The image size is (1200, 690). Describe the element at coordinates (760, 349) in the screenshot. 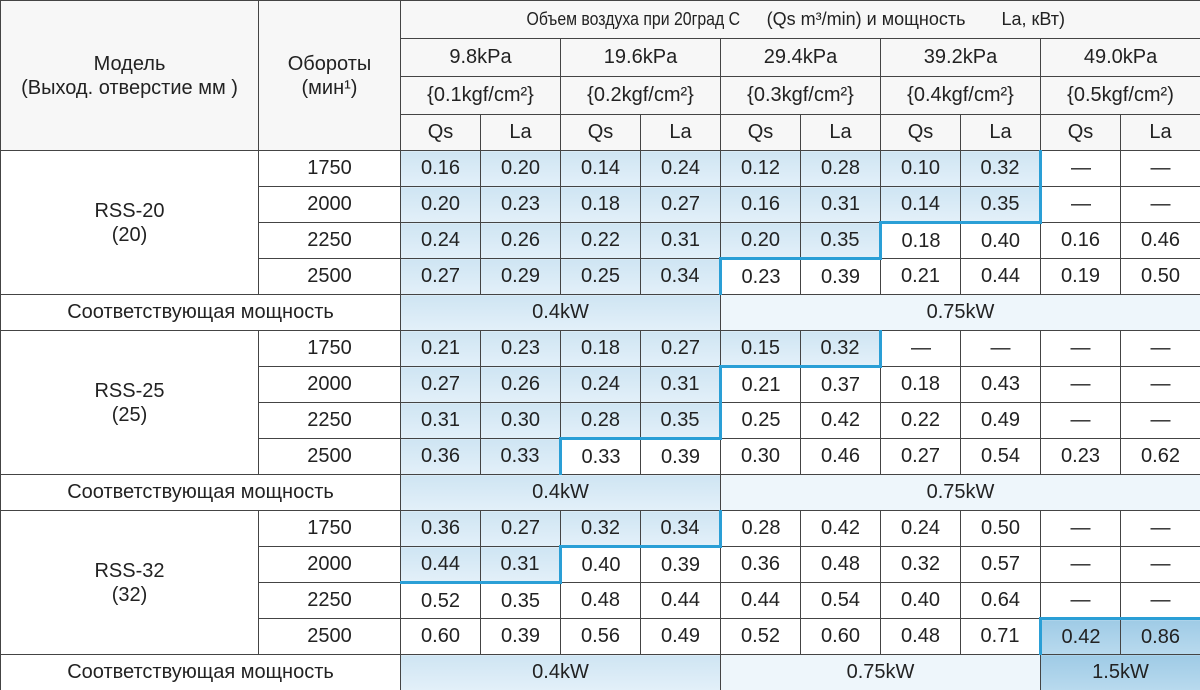

I see `value-cell: 0.15` at that location.